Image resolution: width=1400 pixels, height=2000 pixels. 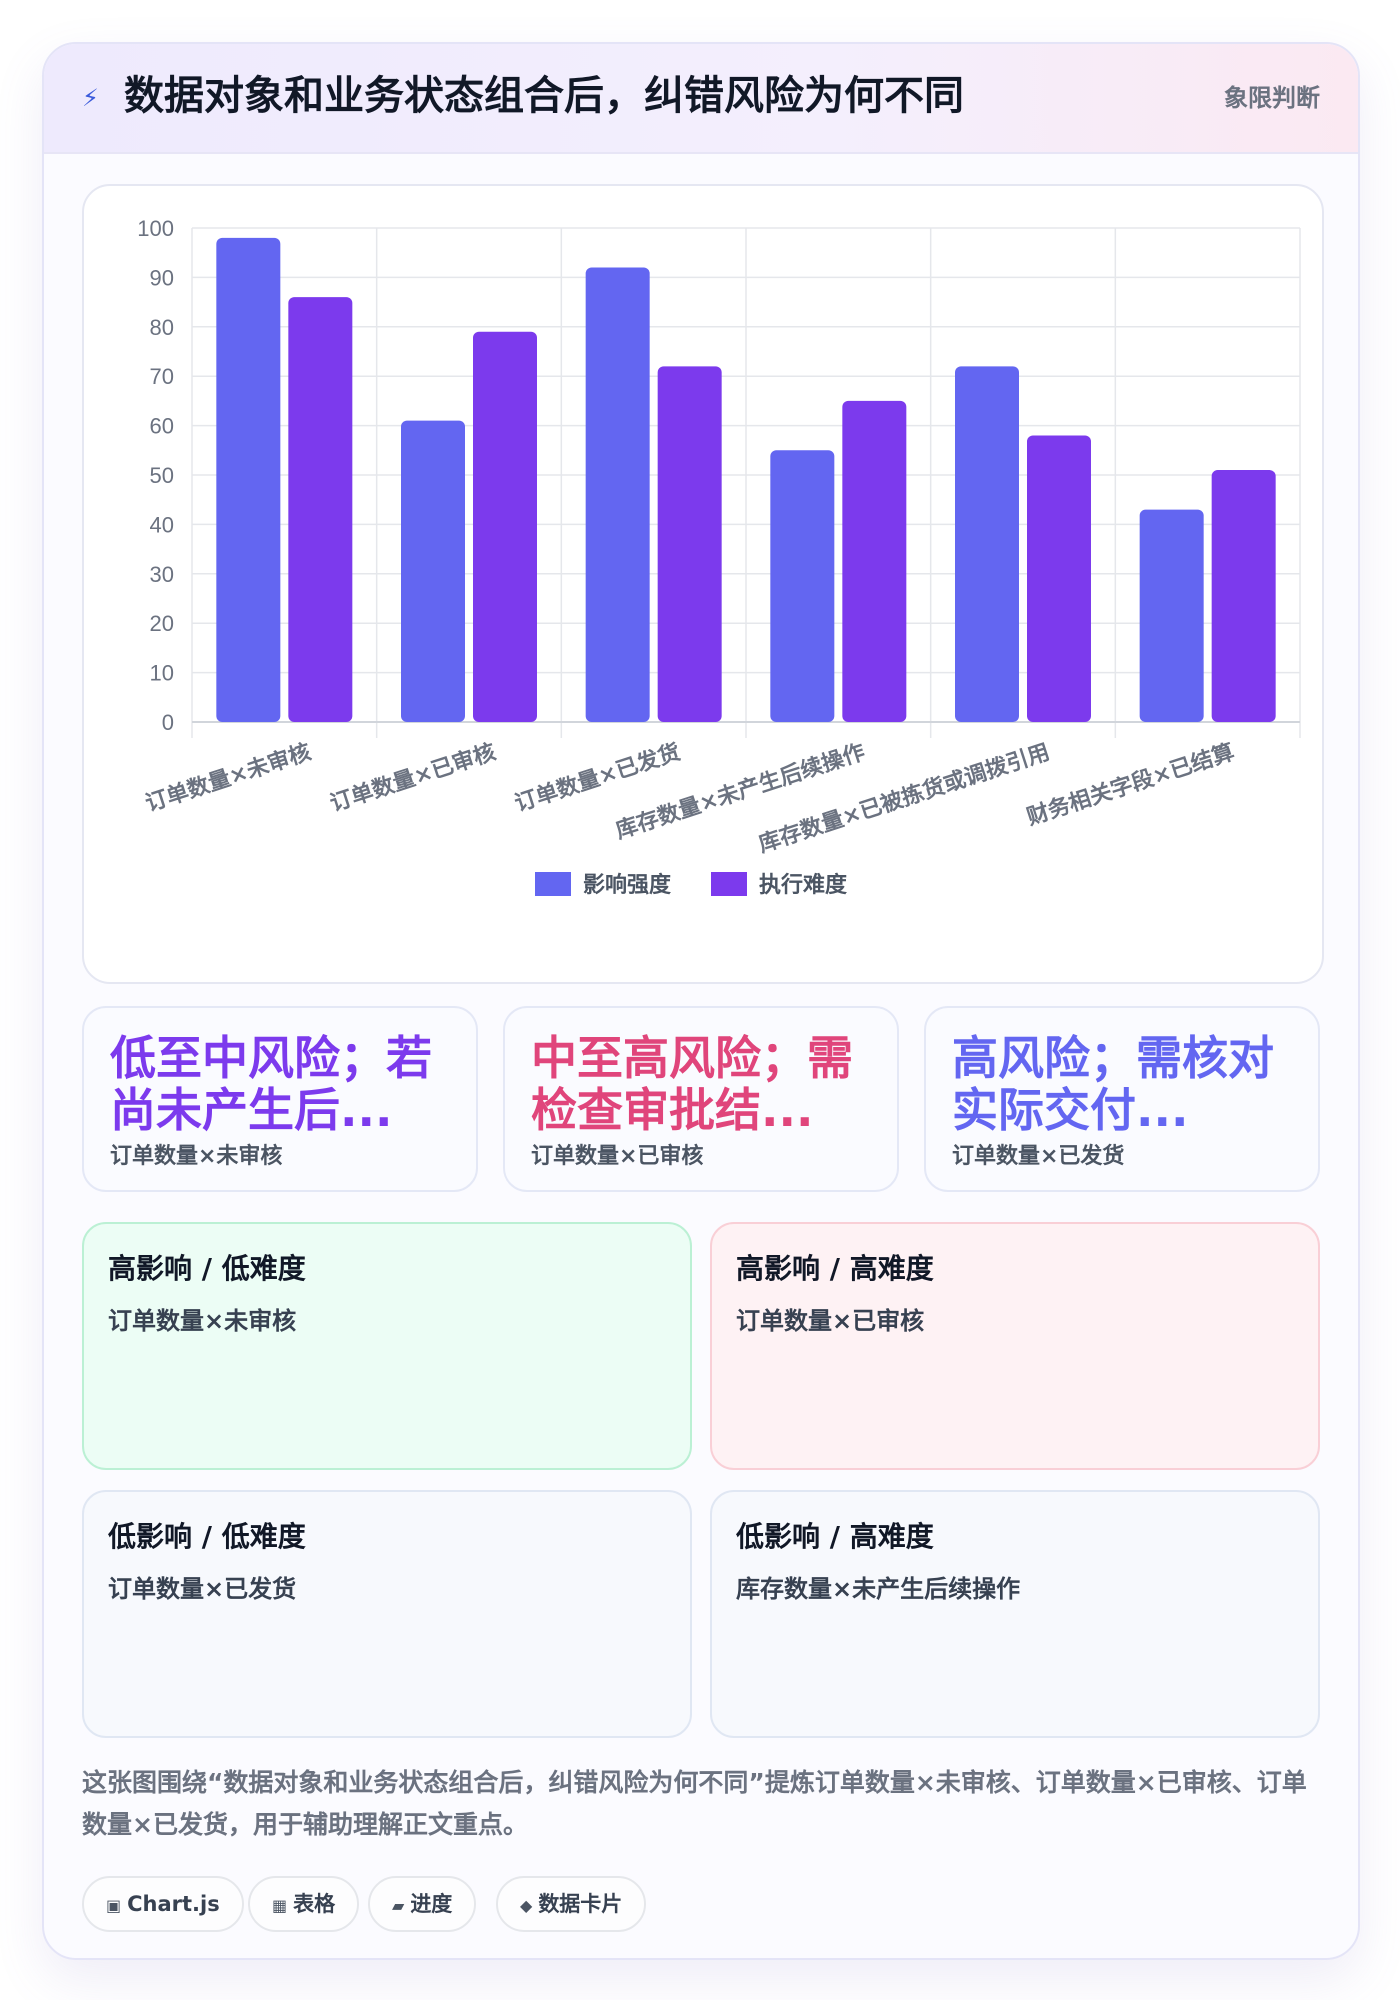 I want to click on quadrant-item: 订单数量×已发货, so click(x=202, y=1589).